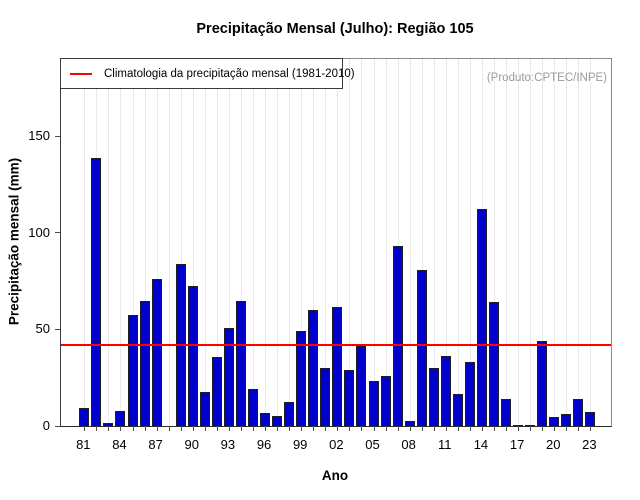 The width and height of the screenshot is (640, 500). I want to click on x-axis-title: Ano, so click(335, 475).